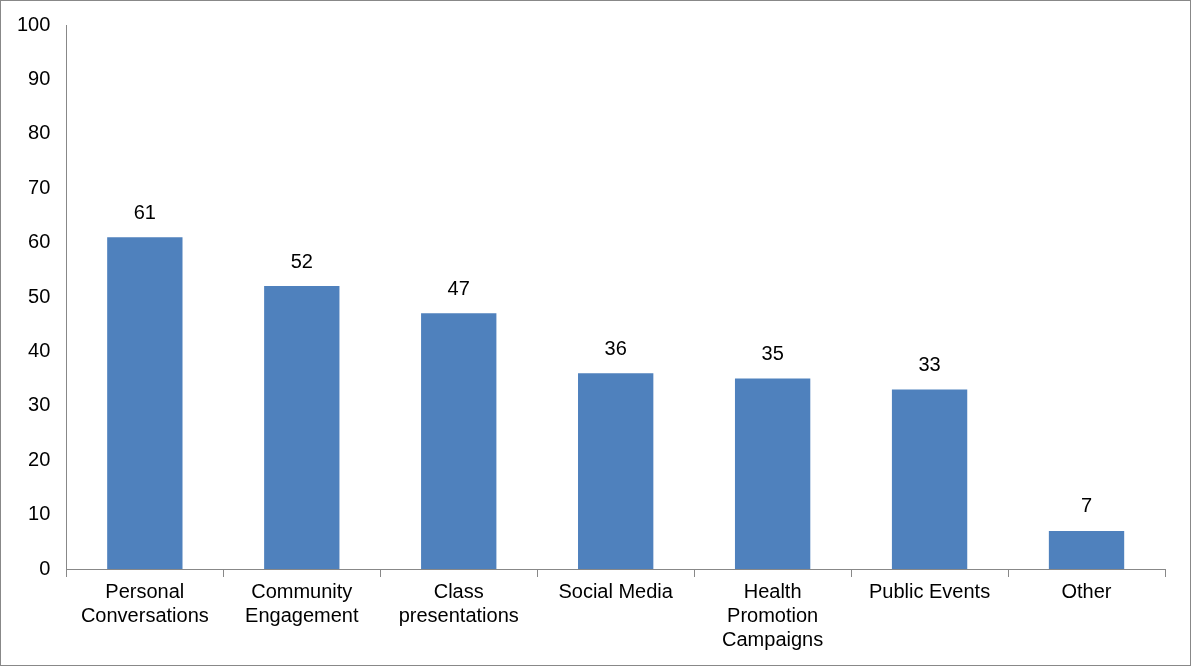 Image resolution: width=1191 pixels, height=666 pixels. I want to click on data-label: 7, so click(1086, 505).